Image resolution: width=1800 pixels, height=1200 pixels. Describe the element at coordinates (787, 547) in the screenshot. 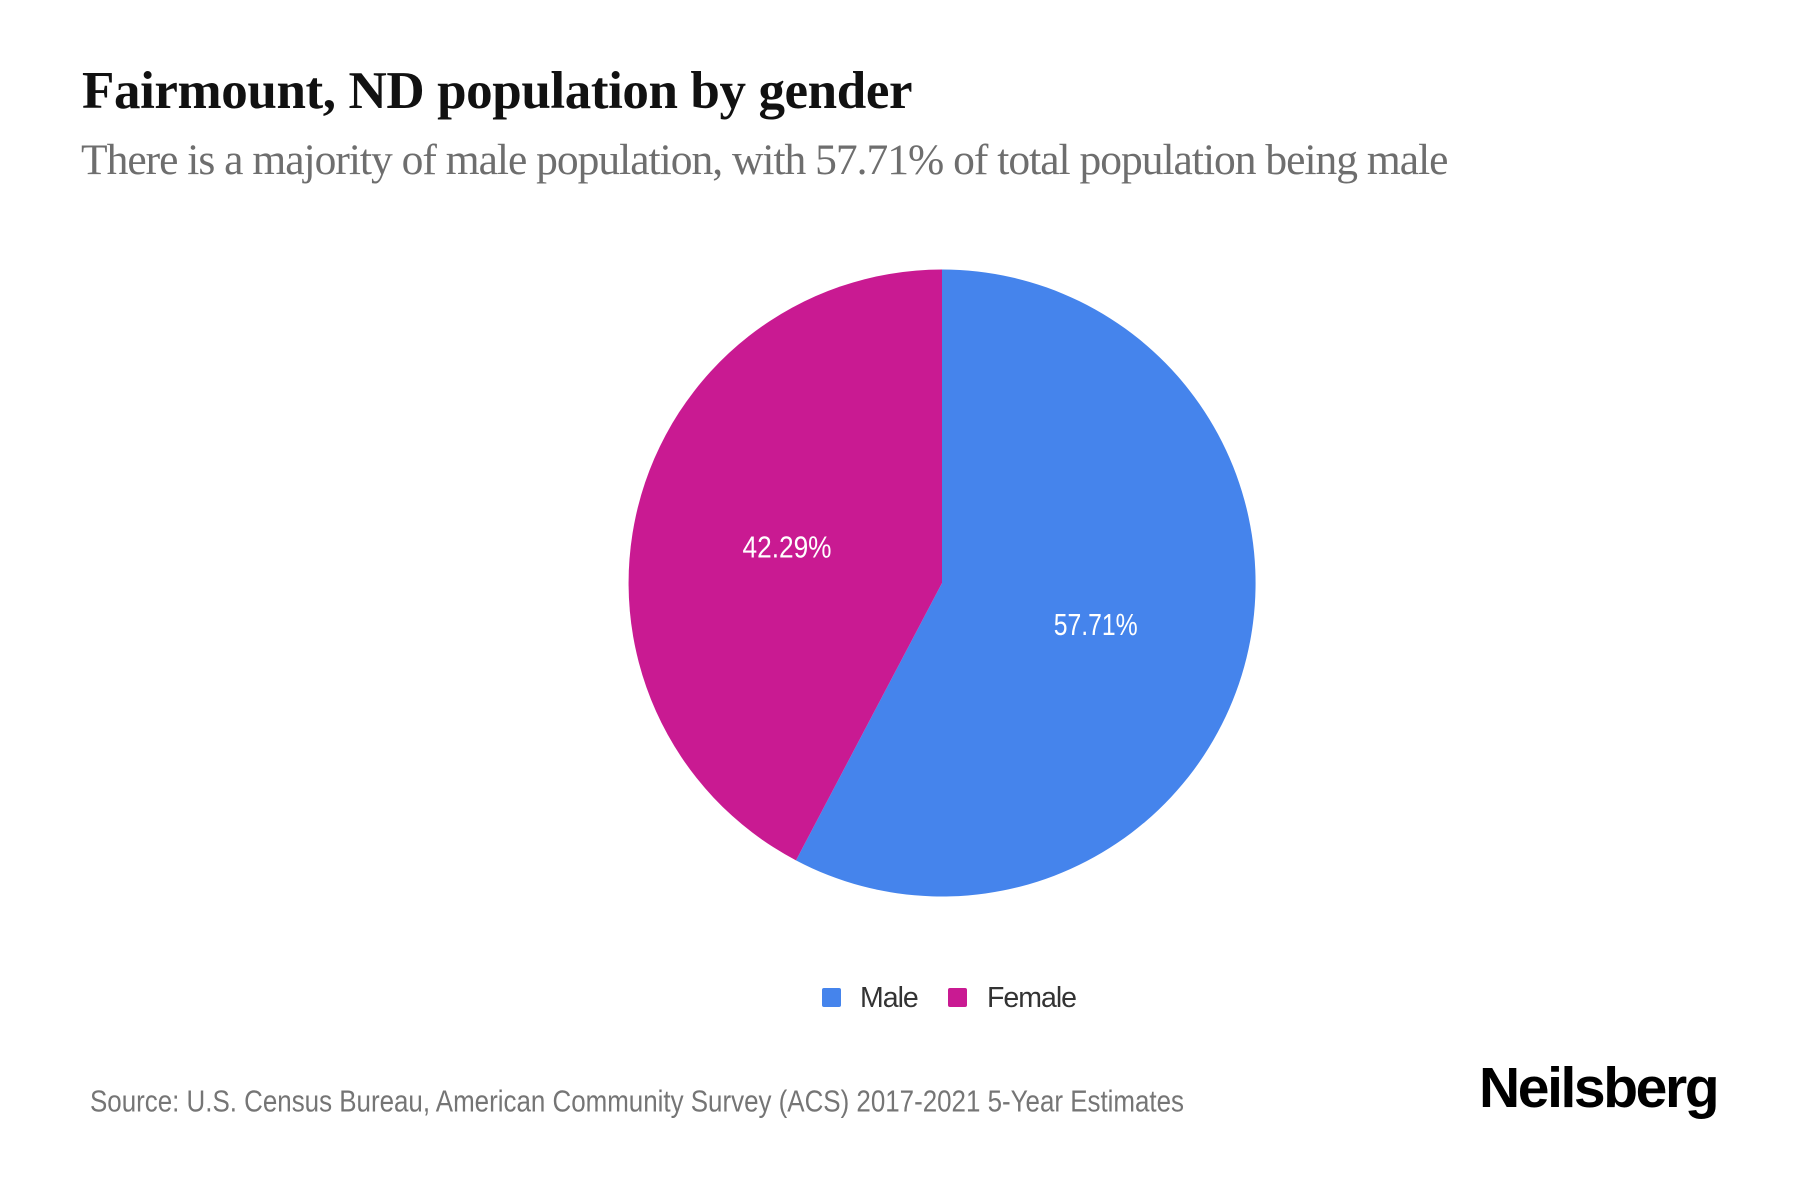

I see `svg-text: 42.29%` at that location.